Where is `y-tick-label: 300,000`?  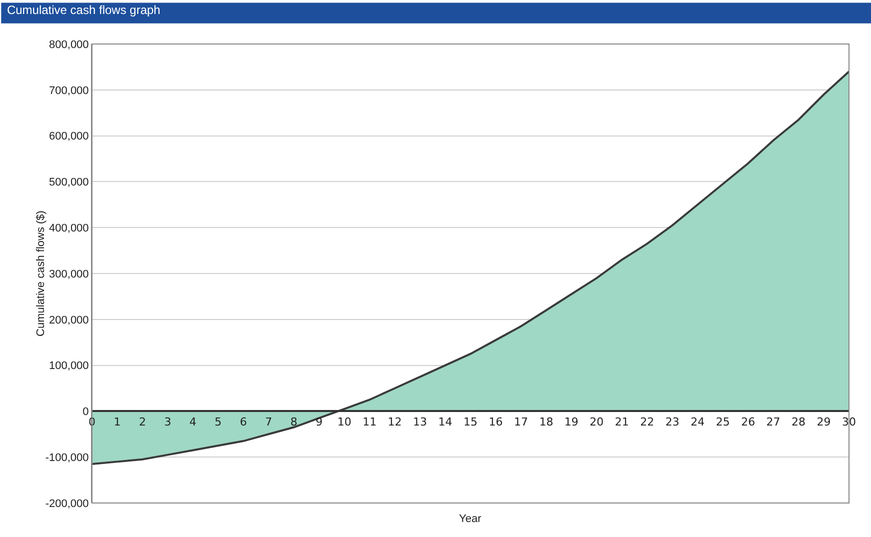
y-tick-label: 300,000 is located at coordinates (69, 274).